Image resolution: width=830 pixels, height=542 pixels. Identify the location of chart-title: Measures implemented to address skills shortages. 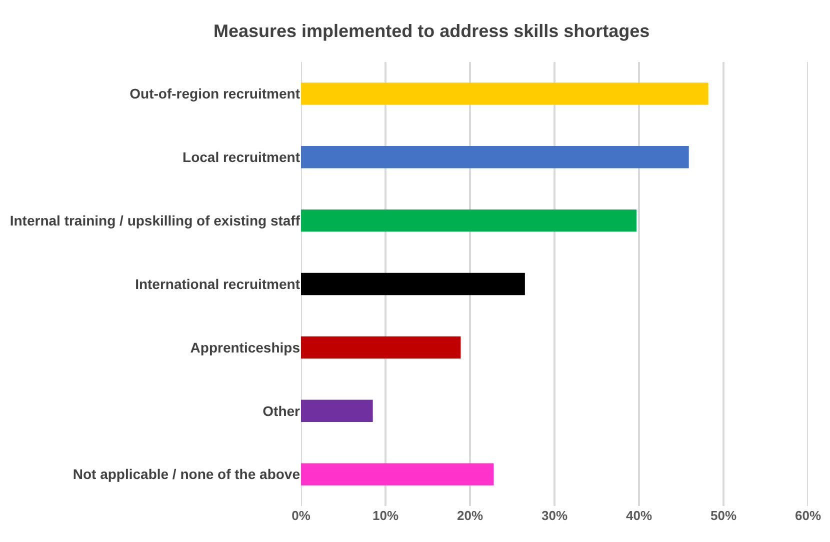
(432, 30).